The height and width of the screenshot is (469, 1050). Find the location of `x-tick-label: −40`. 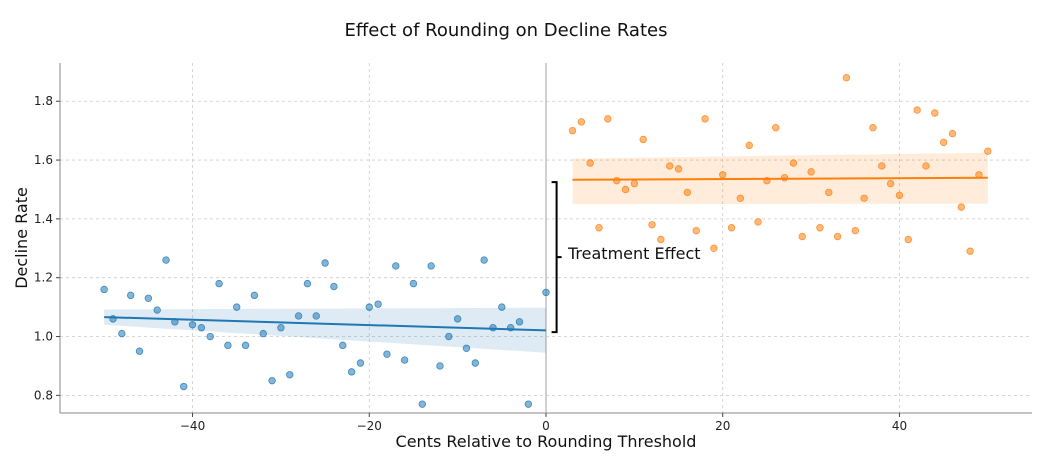

x-tick-label: −40 is located at coordinates (192, 426).